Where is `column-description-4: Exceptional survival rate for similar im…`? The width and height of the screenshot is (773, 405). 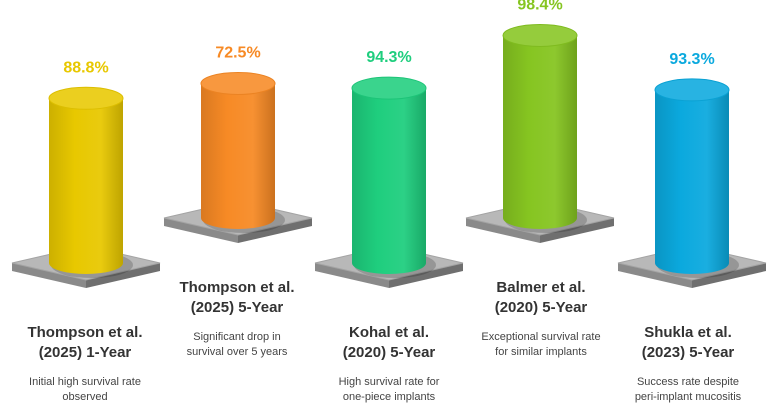 column-description-4: Exceptional survival rate for similar im… is located at coordinates (541, 344).